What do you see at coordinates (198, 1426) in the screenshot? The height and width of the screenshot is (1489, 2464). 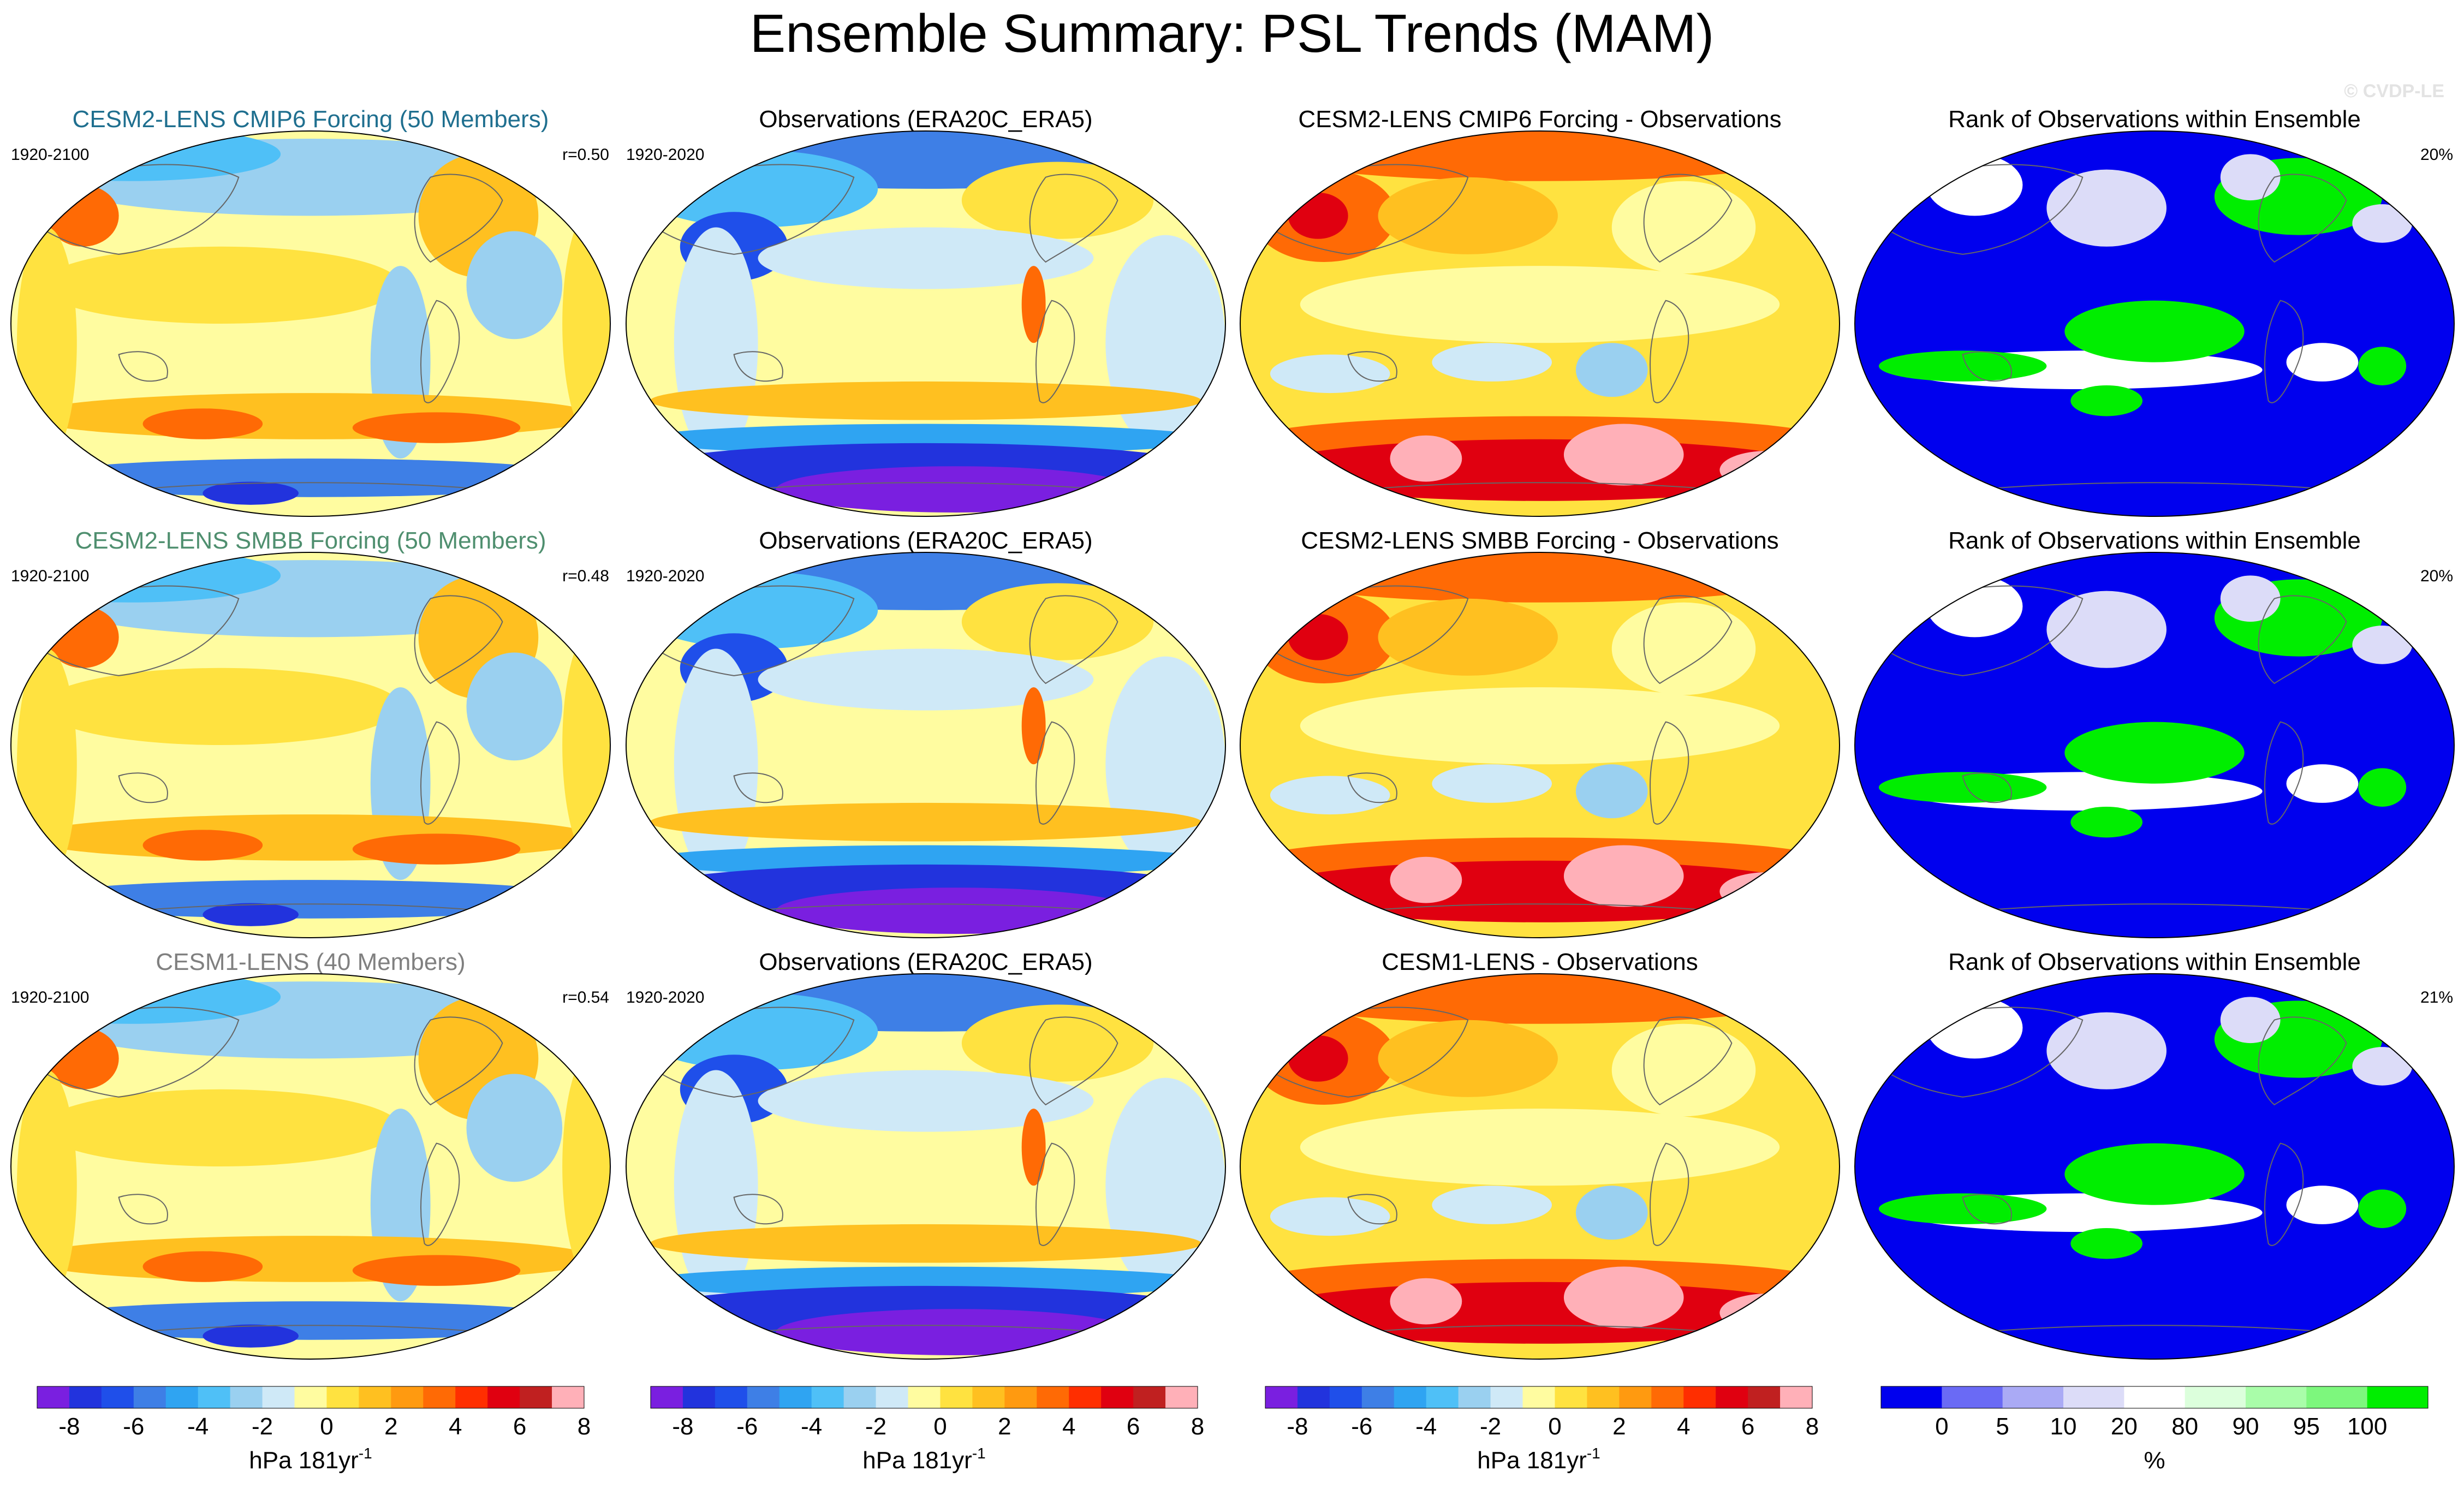 I see `colorbar-tick-label: -4` at bounding box center [198, 1426].